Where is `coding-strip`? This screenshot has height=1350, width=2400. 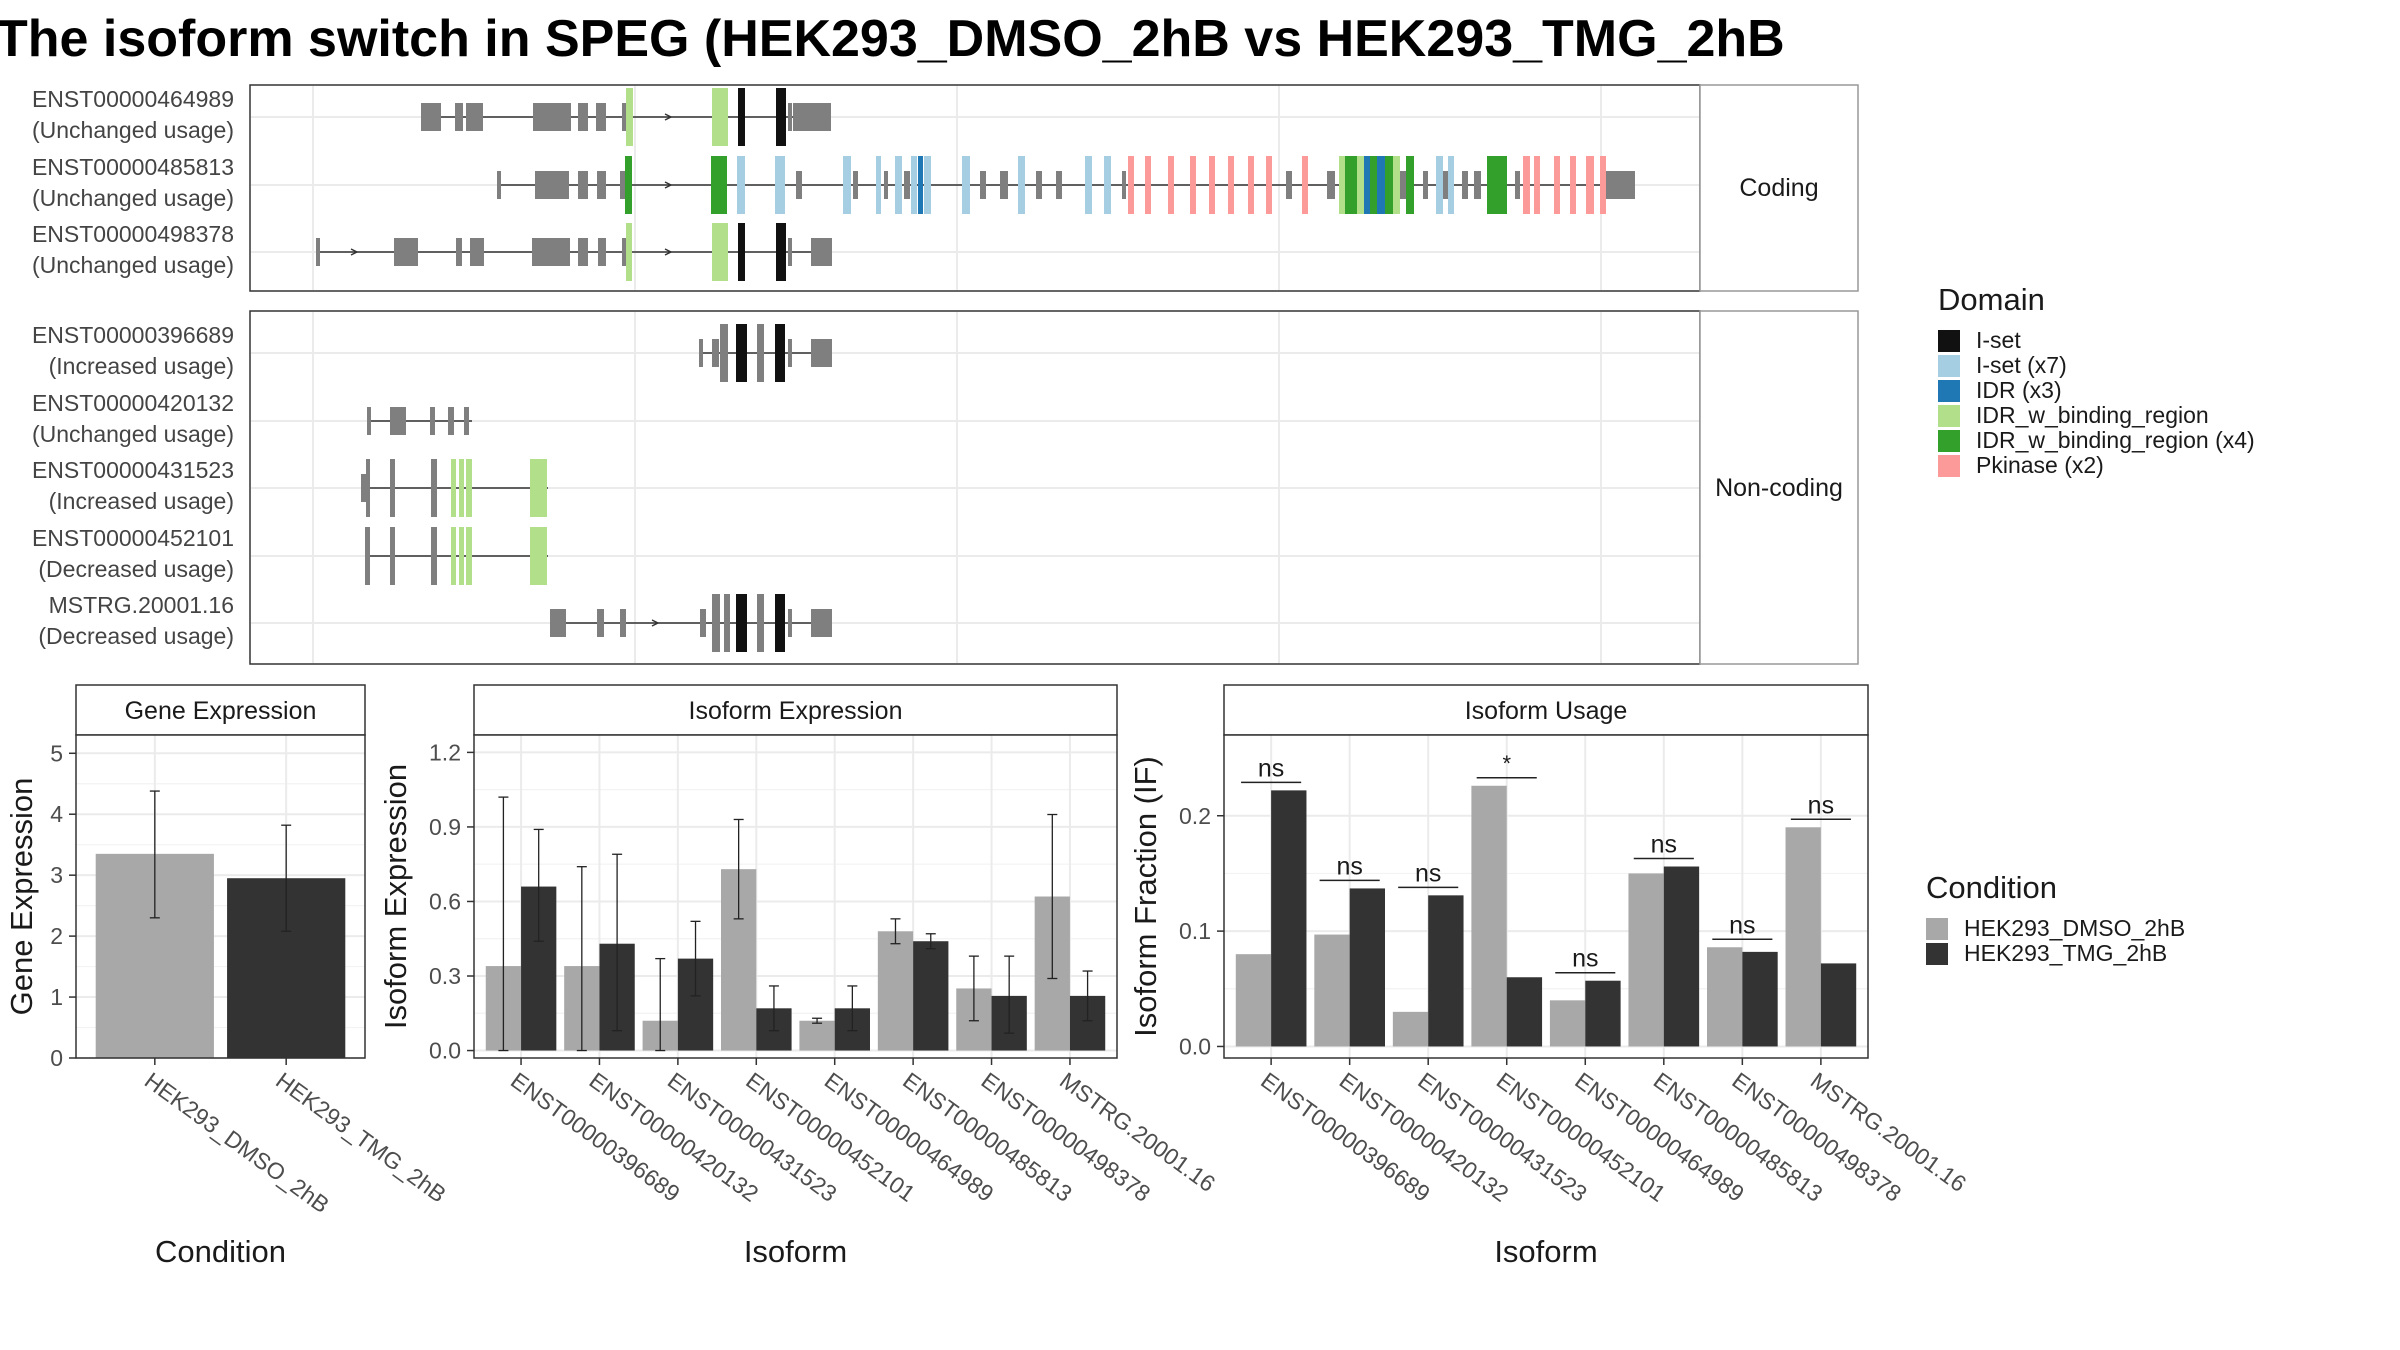
coding-strip is located at coordinates (1779, 188).